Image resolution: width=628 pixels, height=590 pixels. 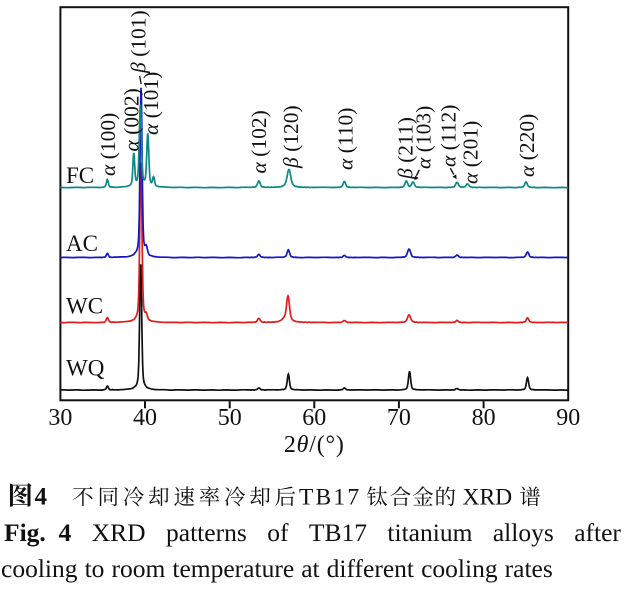 What do you see at coordinates (82, 243) in the screenshot?
I see `svg-text: AC` at bounding box center [82, 243].